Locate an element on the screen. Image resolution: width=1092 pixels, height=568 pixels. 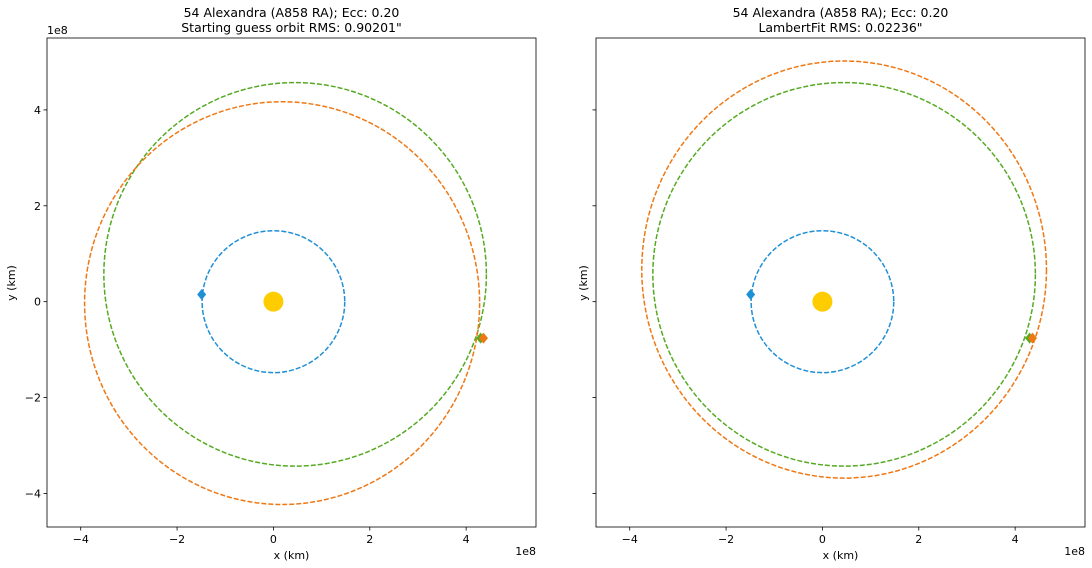
right-x-tick-label: 2 is located at coordinates (918, 539).